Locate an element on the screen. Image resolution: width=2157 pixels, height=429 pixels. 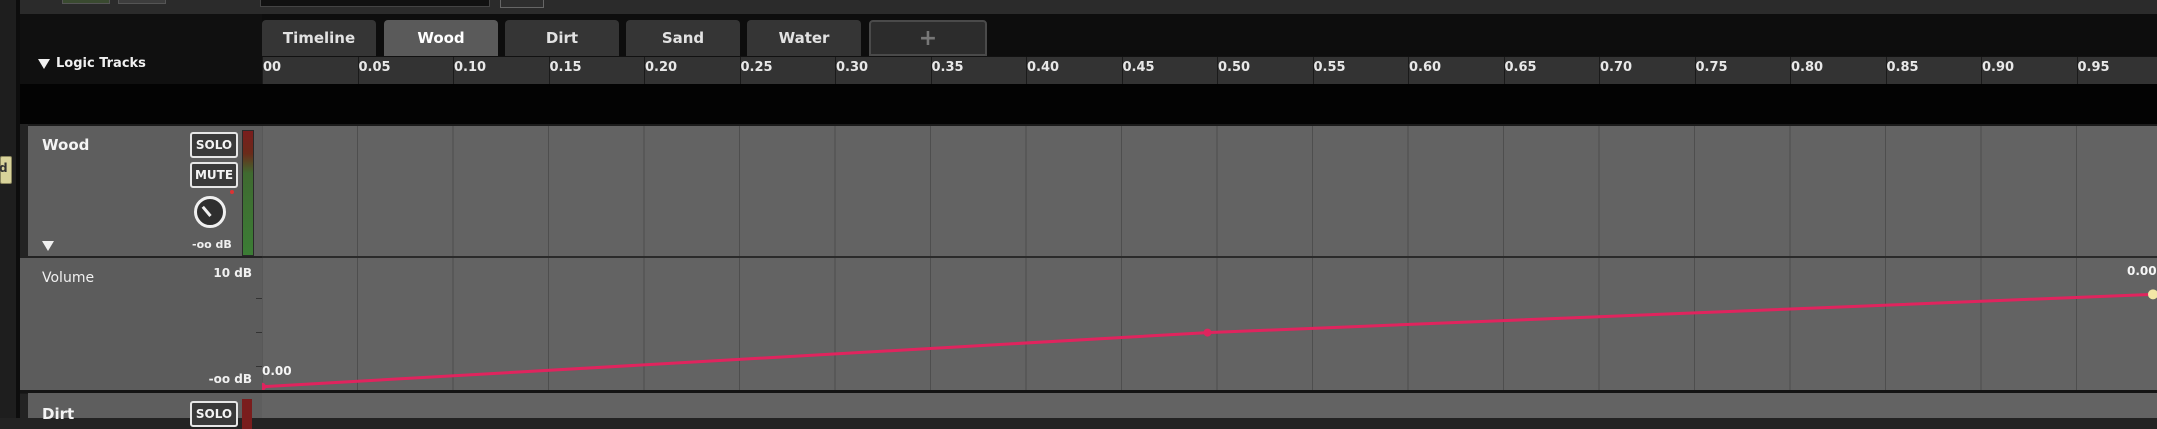
ruler-tick-label: 0.70 is located at coordinates (1616, 67).